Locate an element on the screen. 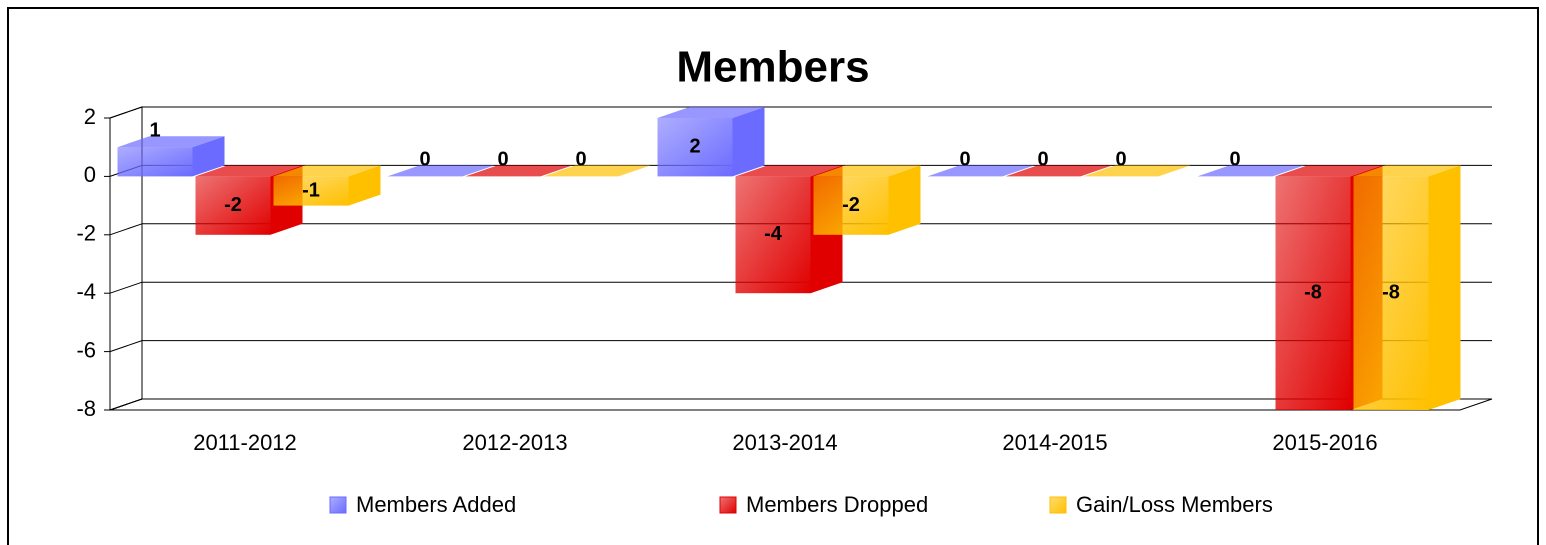 This screenshot has height=545, width=1546. legend-label: Gain/Loss Members is located at coordinates (1174, 504).